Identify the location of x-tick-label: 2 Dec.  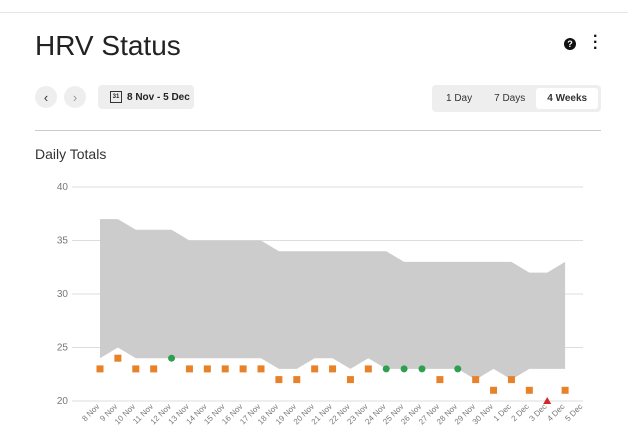
(520, 412).